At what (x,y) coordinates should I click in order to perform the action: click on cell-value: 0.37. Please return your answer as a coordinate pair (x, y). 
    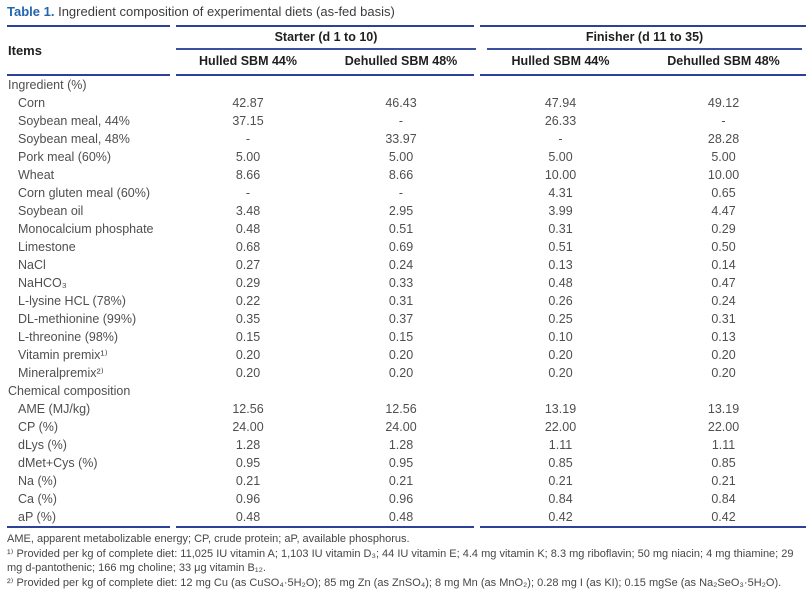
    Looking at the image, I should click on (401, 319).